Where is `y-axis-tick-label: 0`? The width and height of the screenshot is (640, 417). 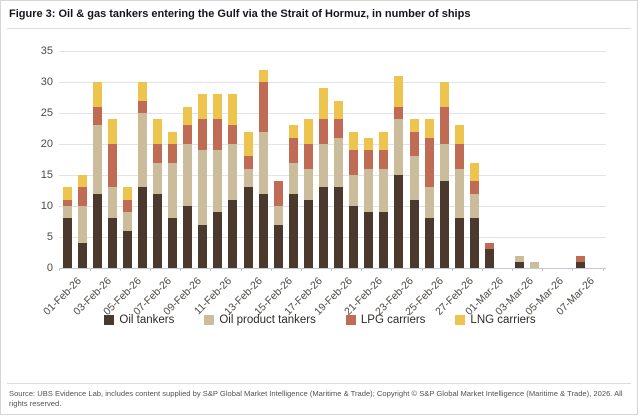
y-axis-tick-label: 0 is located at coordinates (49, 268).